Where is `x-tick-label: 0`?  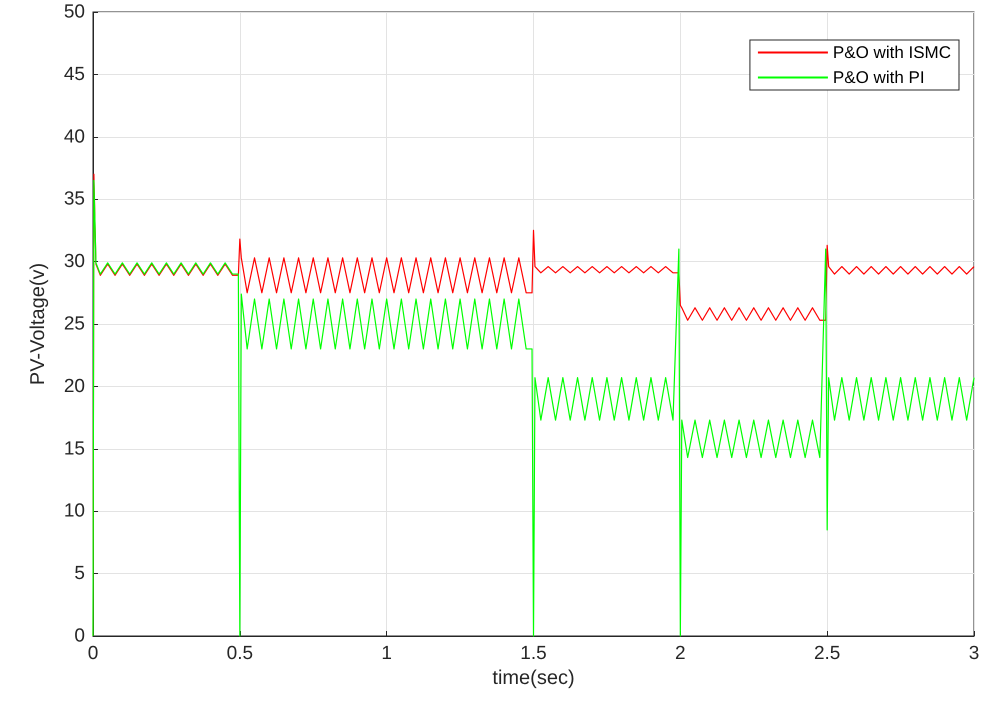
x-tick-label: 0 is located at coordinates (93, 653).